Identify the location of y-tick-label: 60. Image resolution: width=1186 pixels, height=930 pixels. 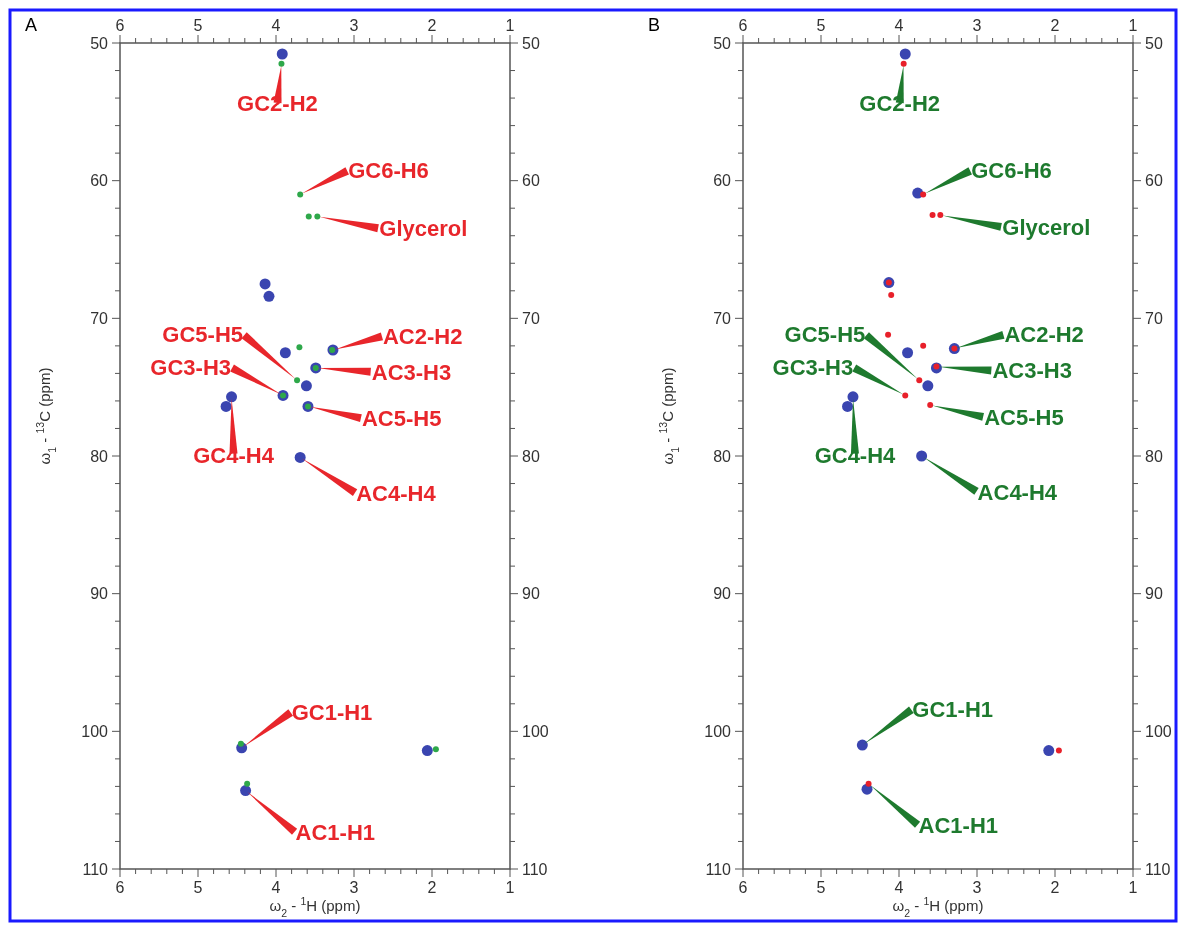
(722, 181).